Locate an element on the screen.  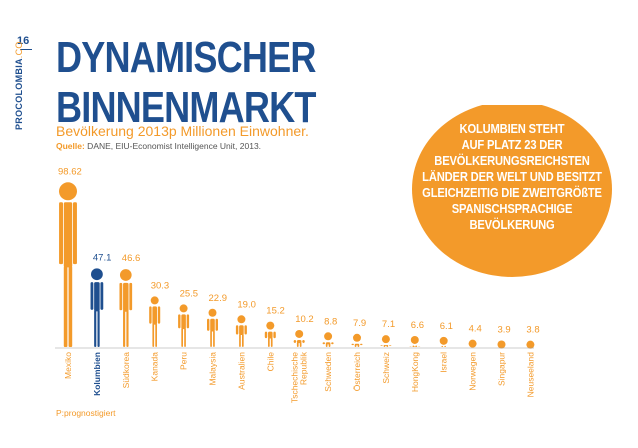
category-label: Neuseeland is located at coordinates (530, 375).